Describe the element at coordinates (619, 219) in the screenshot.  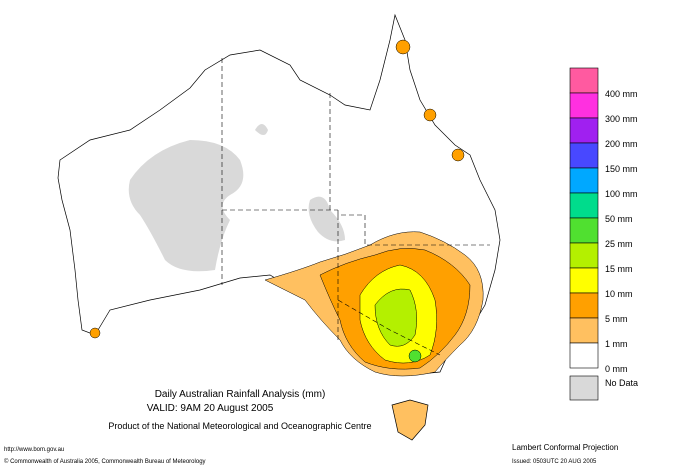
I see `legend-label: 50 mm` at that location.